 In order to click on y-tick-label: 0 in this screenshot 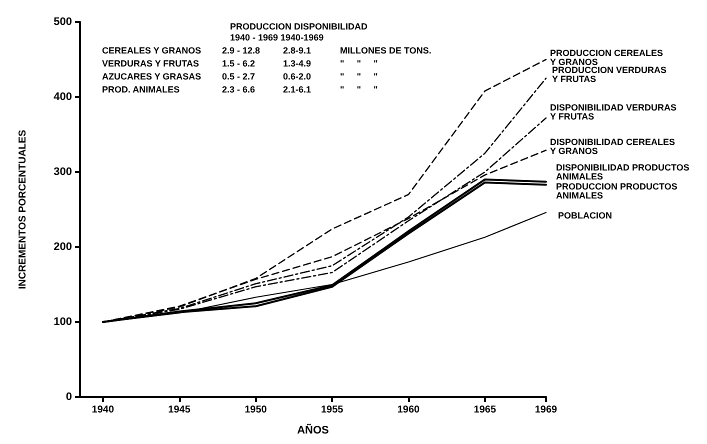, I will do `click(69, 397)`.